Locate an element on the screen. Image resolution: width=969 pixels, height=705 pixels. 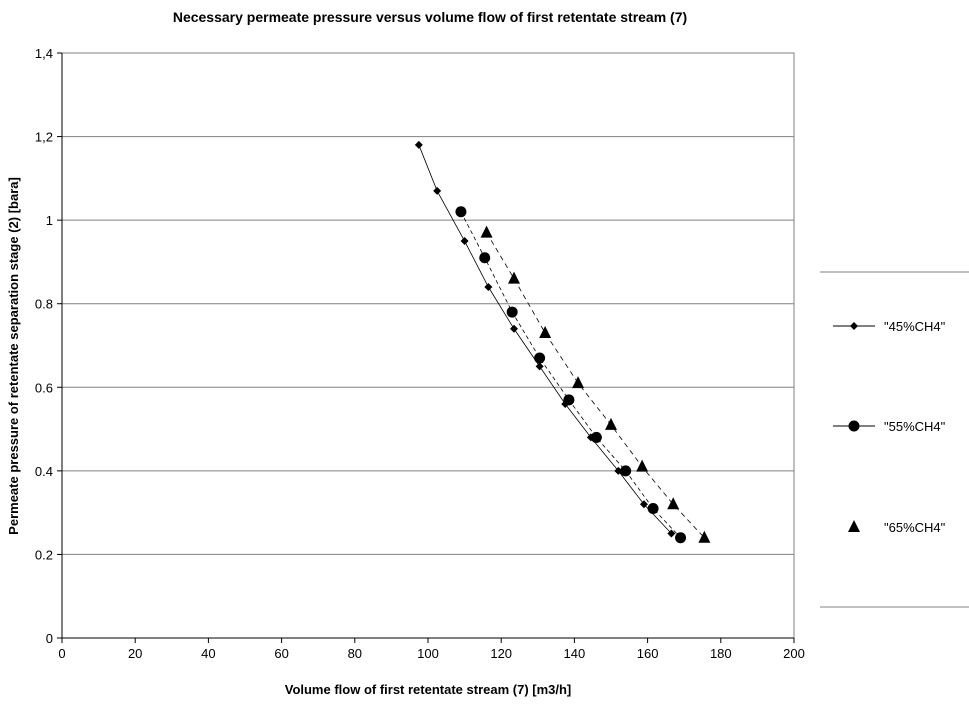
x-tick-label: 160 is located at coordinates (648, 653).